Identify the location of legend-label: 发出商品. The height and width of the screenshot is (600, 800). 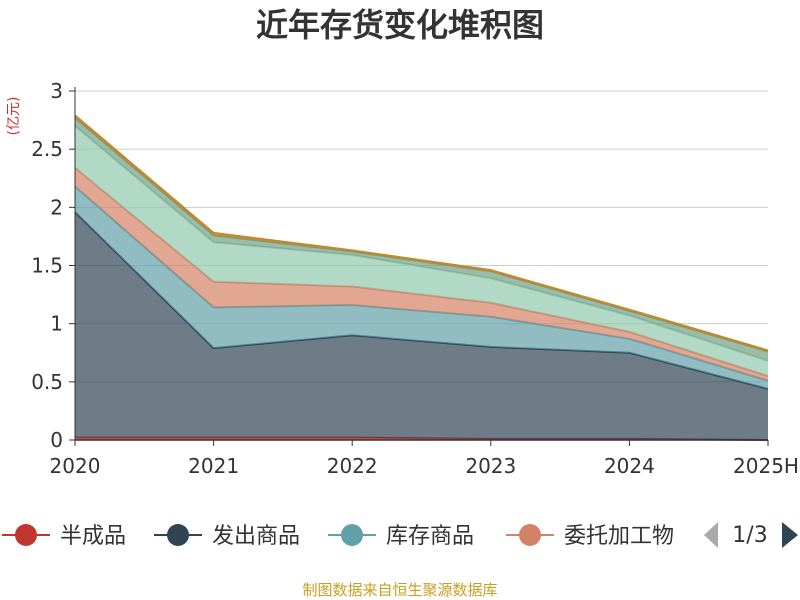
(256, 536).